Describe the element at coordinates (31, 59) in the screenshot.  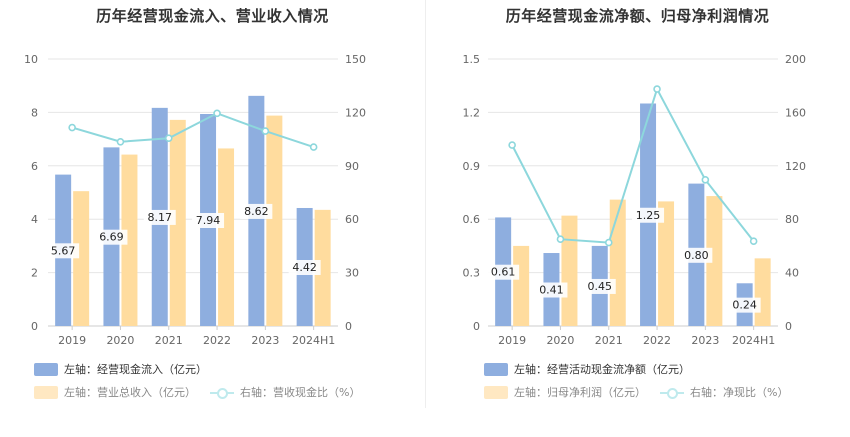
I see `y-left-tick-label: 10` at that location.